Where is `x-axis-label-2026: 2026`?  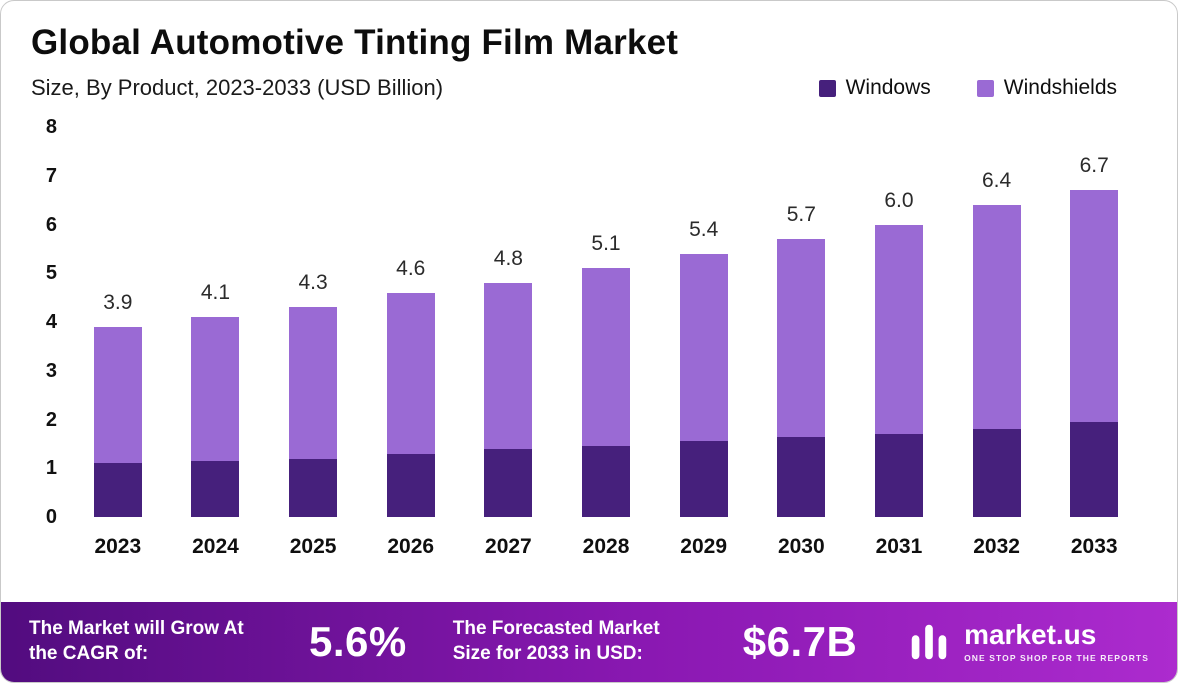
x-axis-label-2026: 2026 is located at coordinates (411, 546).